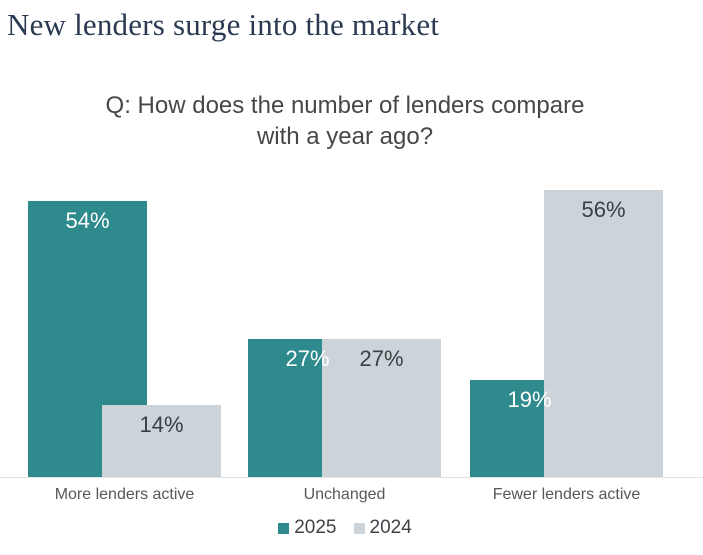 This screenshot has height=555, width=703. Describe the element at coordinates (390, 527) in the screenshot. I see `legend-label: 2024` at that location.